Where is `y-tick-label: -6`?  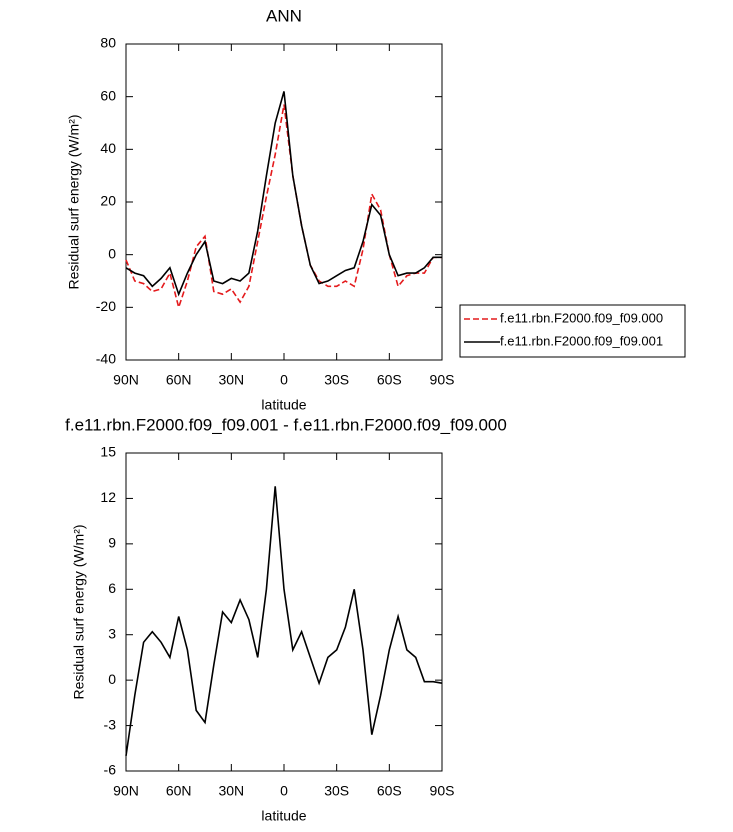 y-tick-label: -6 is located at coordinates (110, 770).